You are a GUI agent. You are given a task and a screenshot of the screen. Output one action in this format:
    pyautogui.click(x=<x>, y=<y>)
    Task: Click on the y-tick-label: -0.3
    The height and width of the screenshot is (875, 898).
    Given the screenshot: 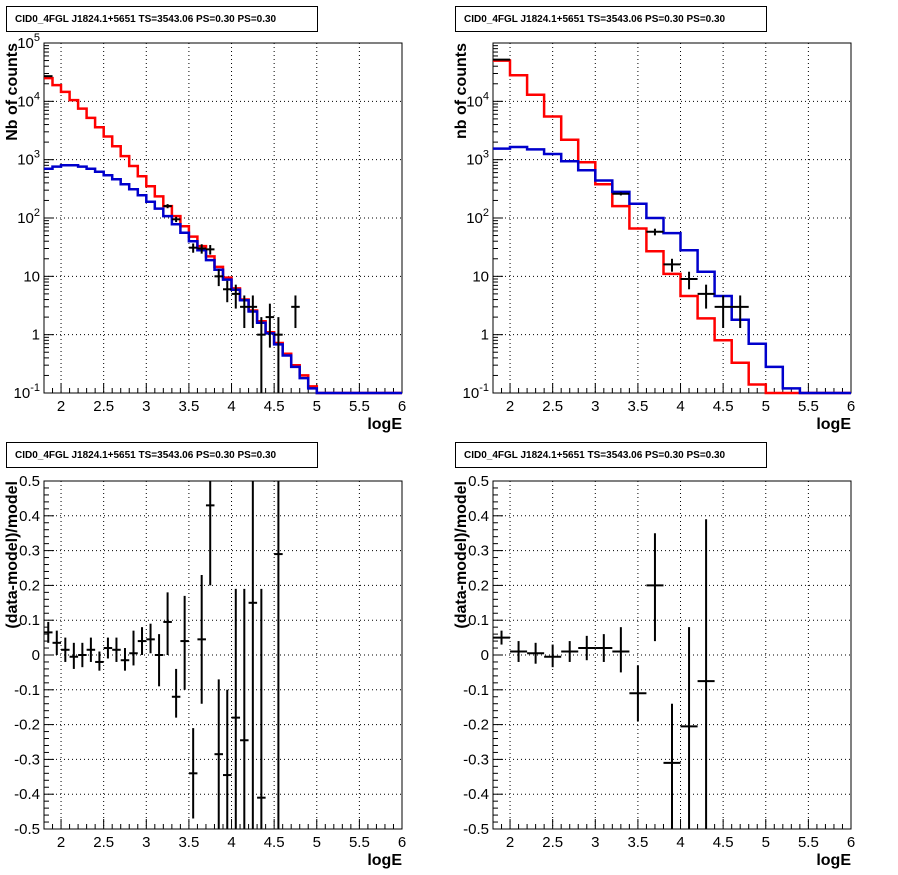 What is the action you would take?
    pyautogui.click(x=27, y=759)
    